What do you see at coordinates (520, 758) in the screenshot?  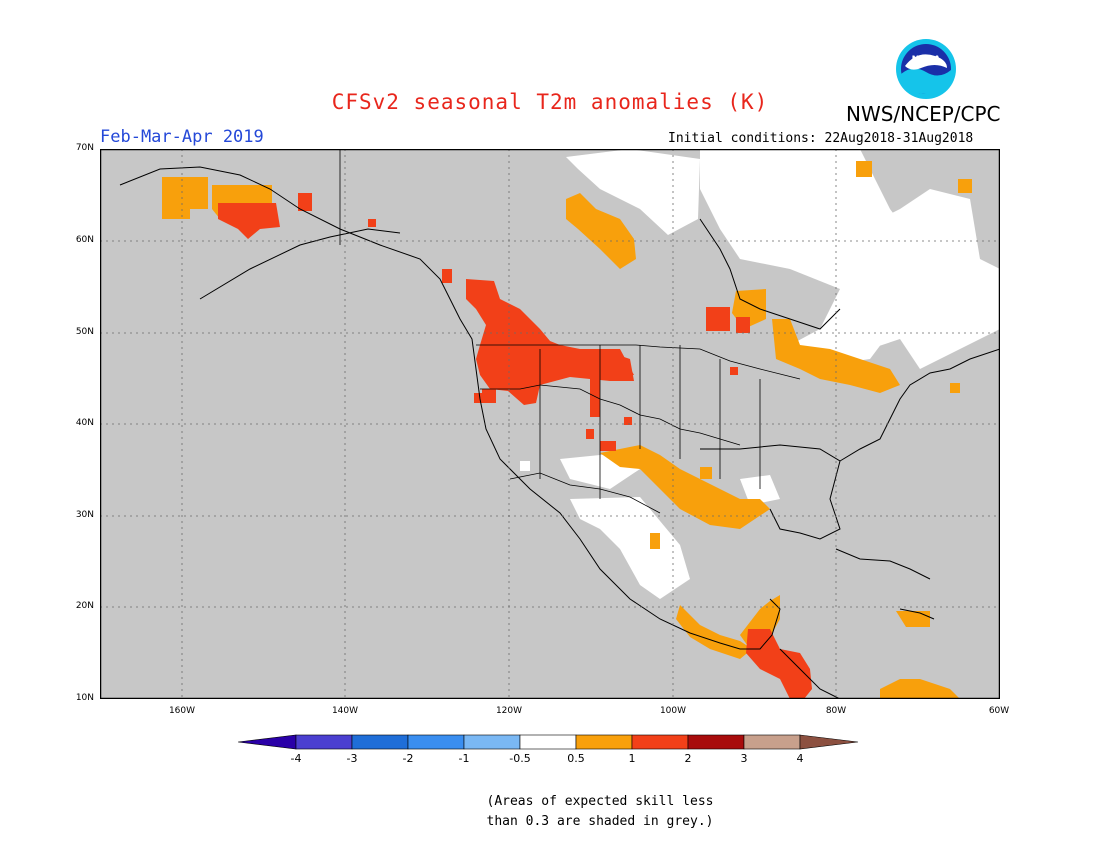 I see `colorbar-label: -0.5` at bounding box center [520, 758].